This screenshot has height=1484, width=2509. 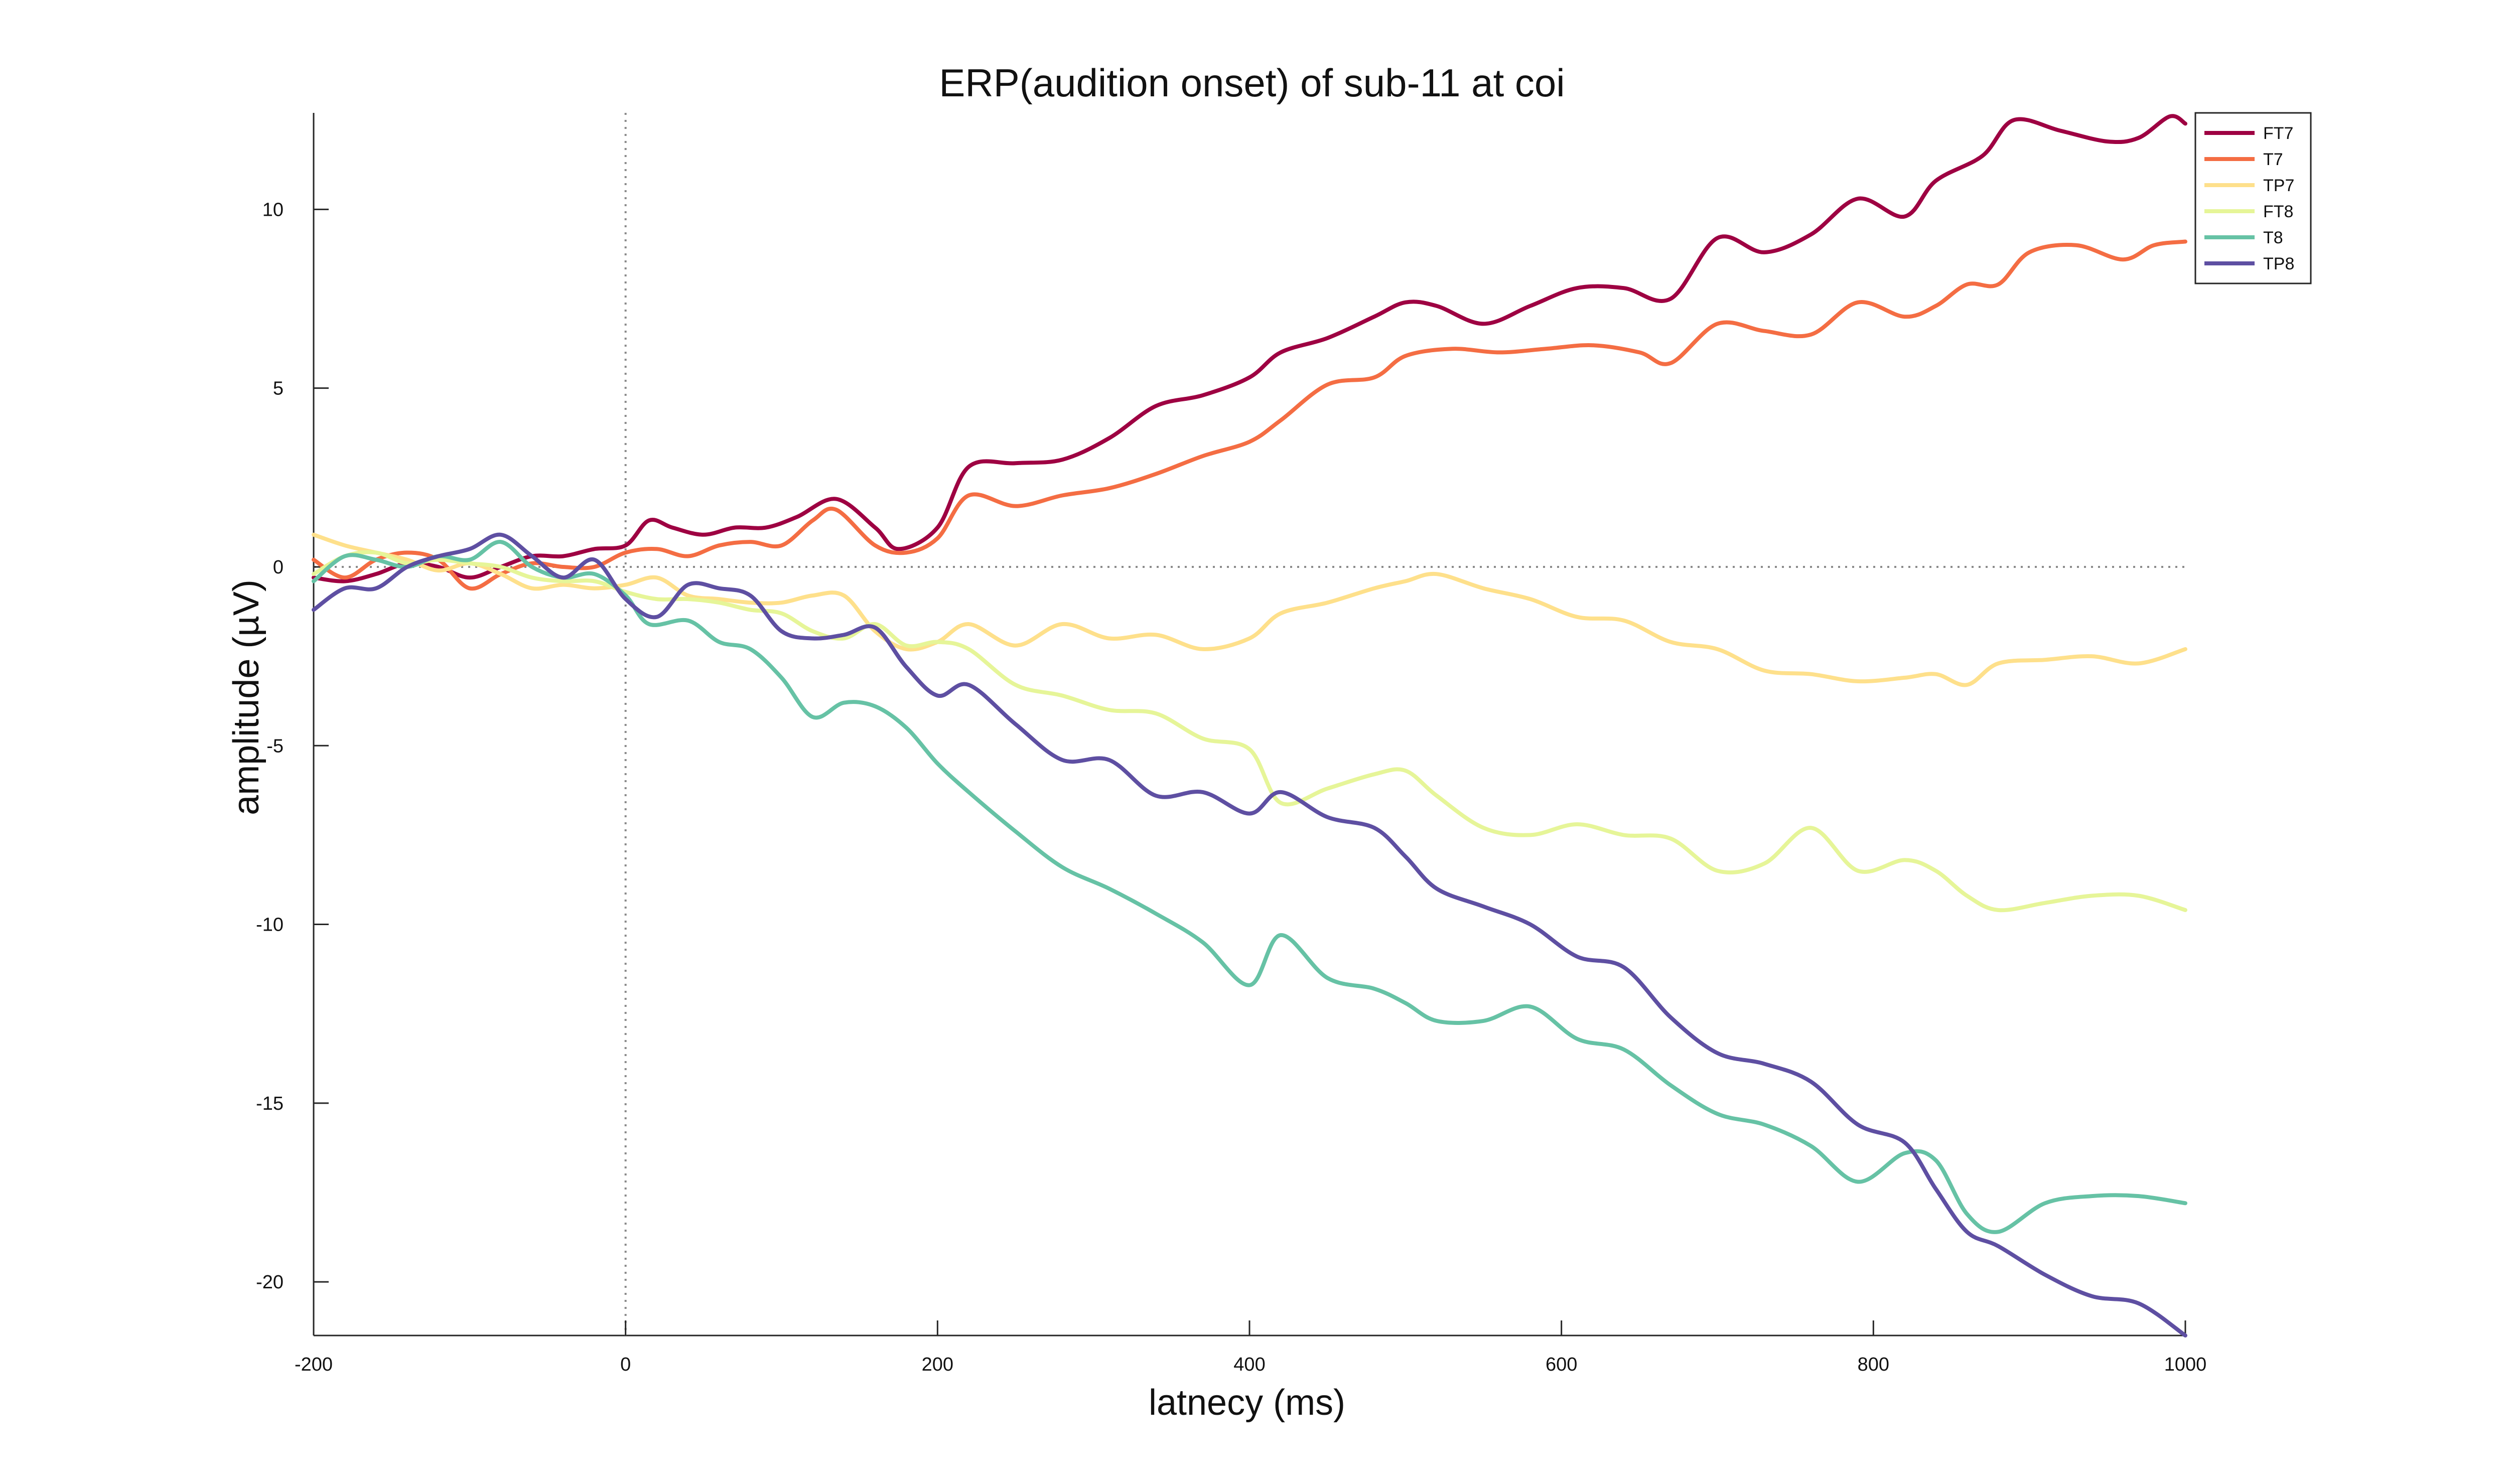 I want to click on x-tick-label: 0, so click(x=625, y=1365).